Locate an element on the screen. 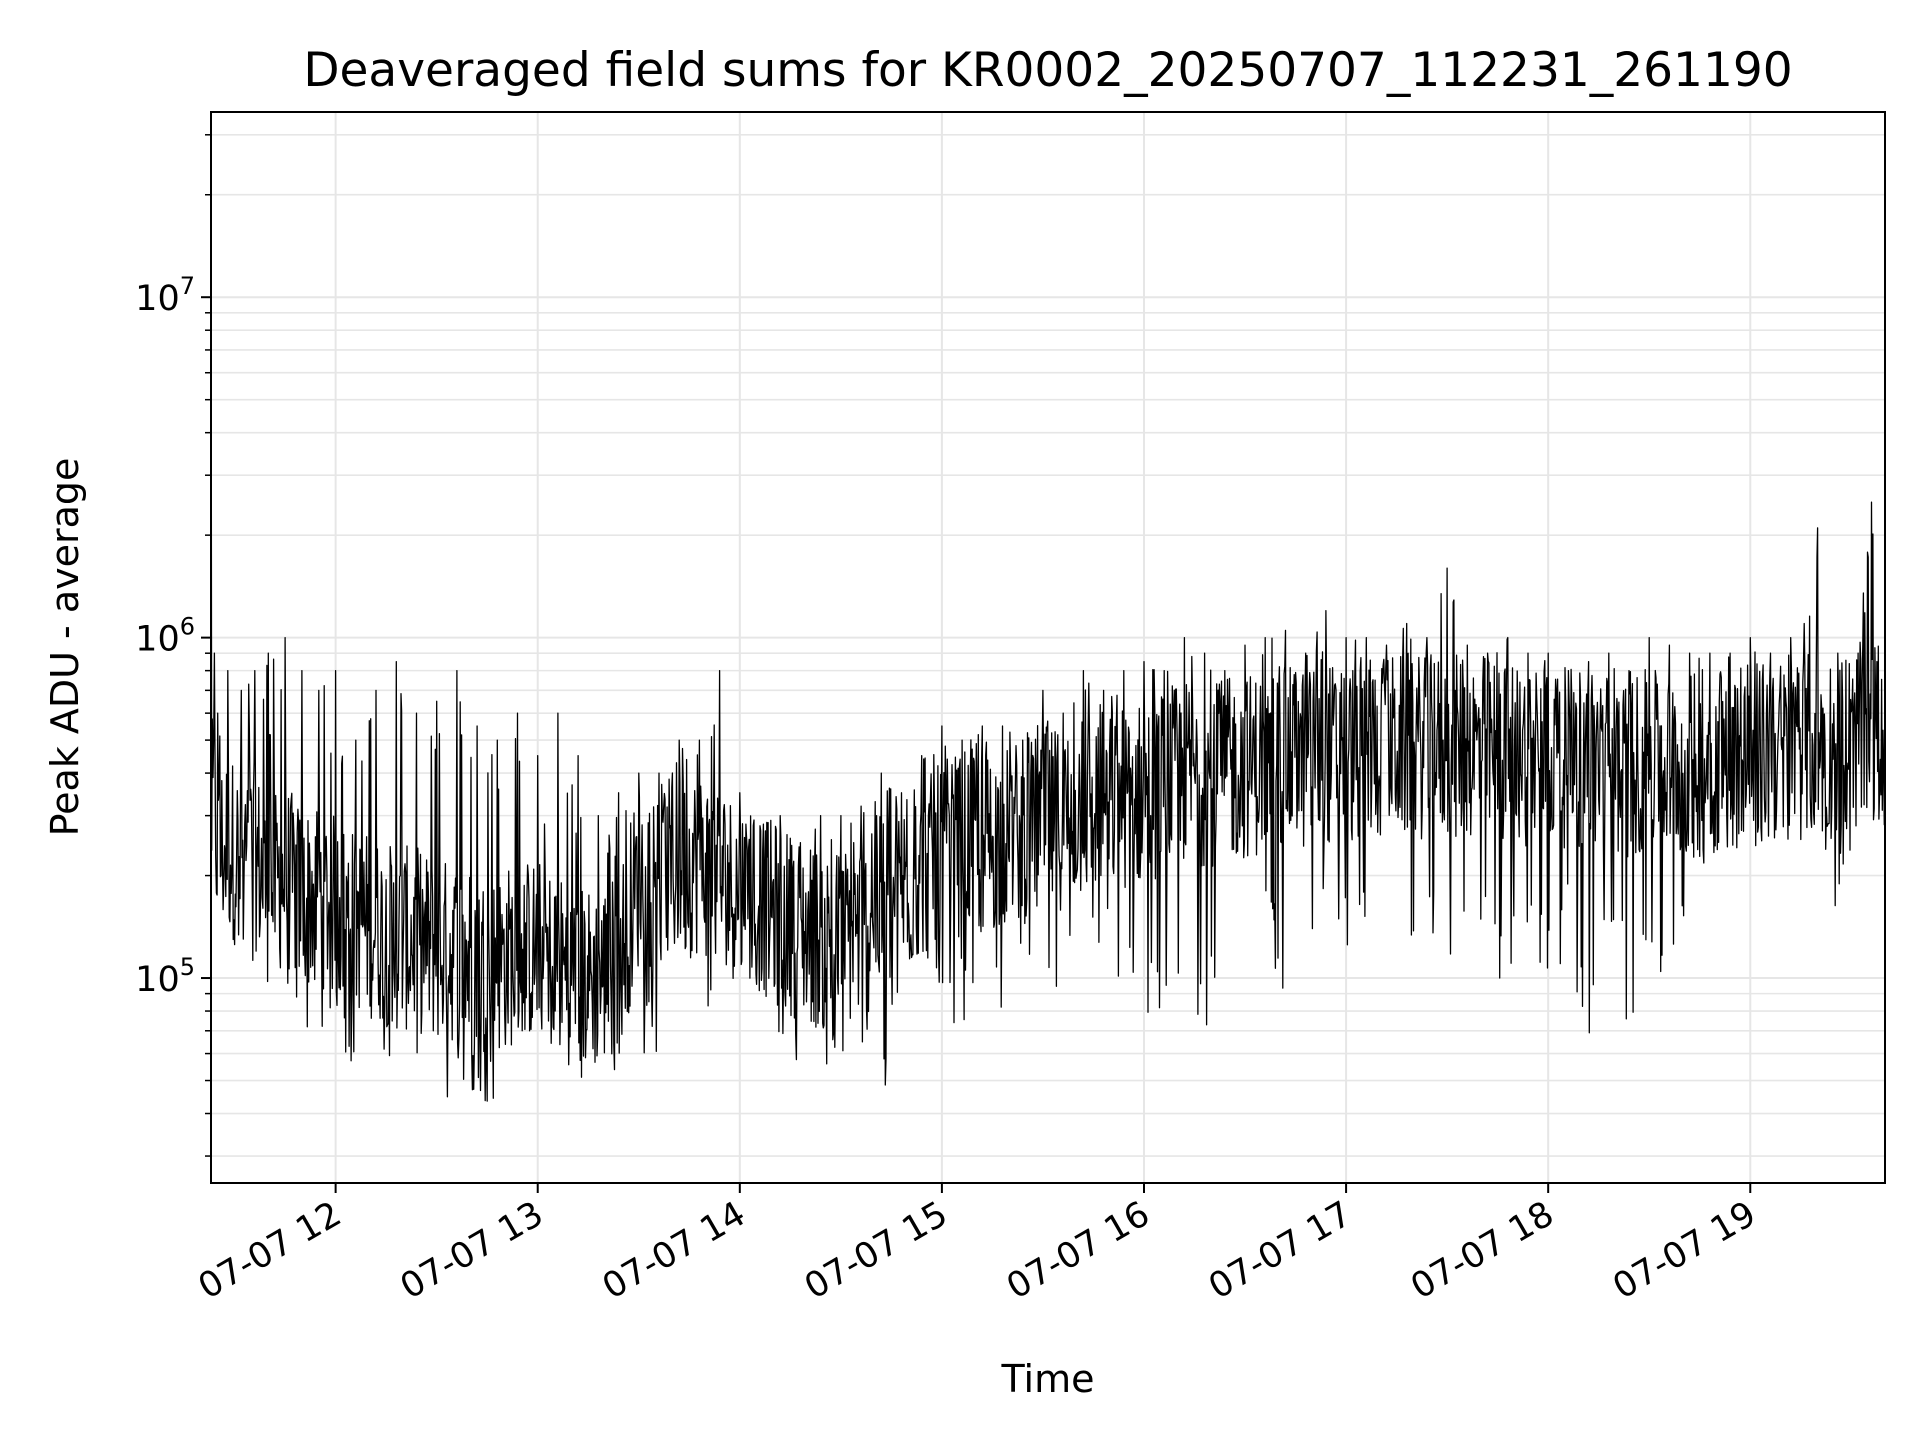 The image size is (1920, 1440). y-tick-label: 10⁵ is located at coordinates (165, 976).